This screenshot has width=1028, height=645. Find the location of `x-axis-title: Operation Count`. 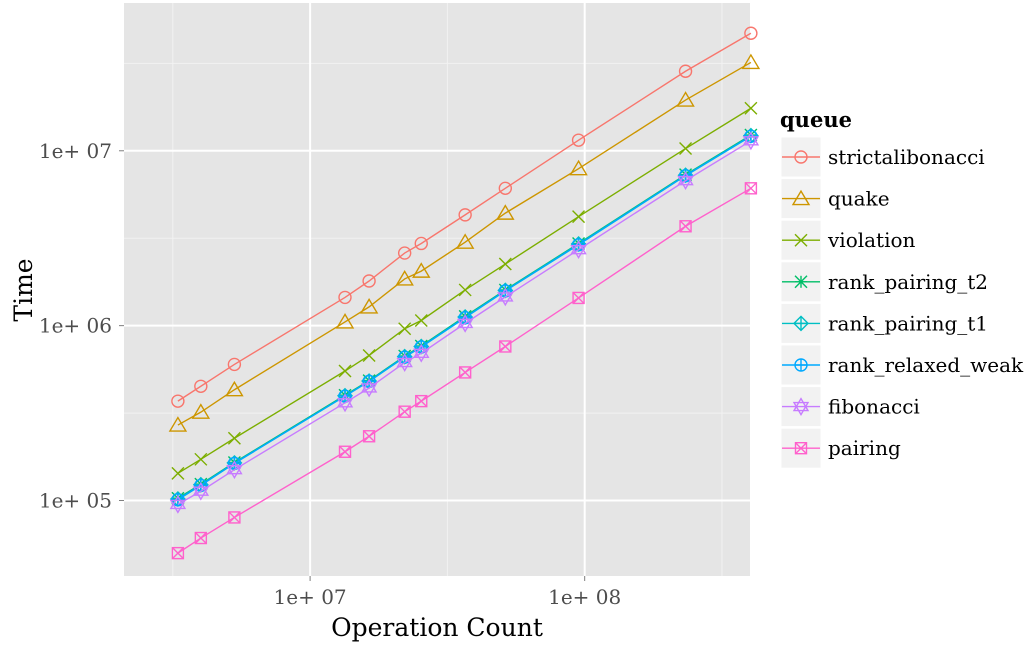

x-axis-title: Operation Count is located at coordinates (437, 627).